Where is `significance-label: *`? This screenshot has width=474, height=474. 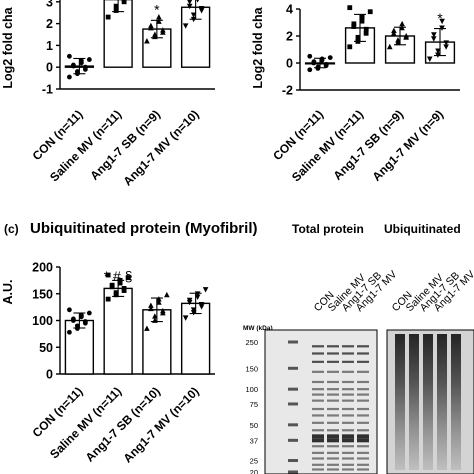 significance-label: * is located at coordinates (440, 18).